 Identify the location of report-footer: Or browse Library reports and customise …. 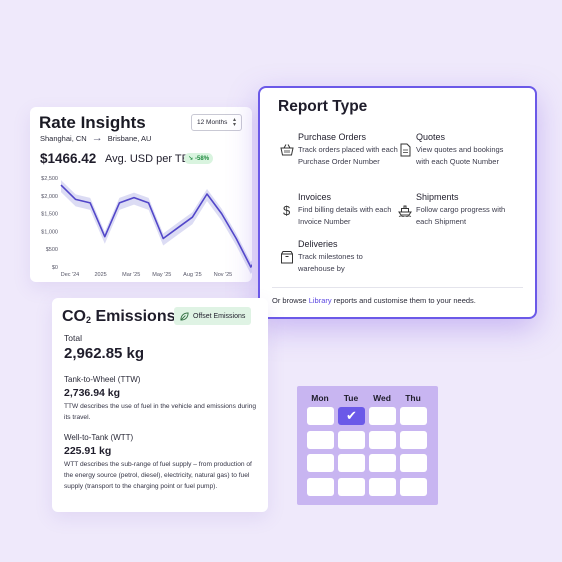
(374, 300).